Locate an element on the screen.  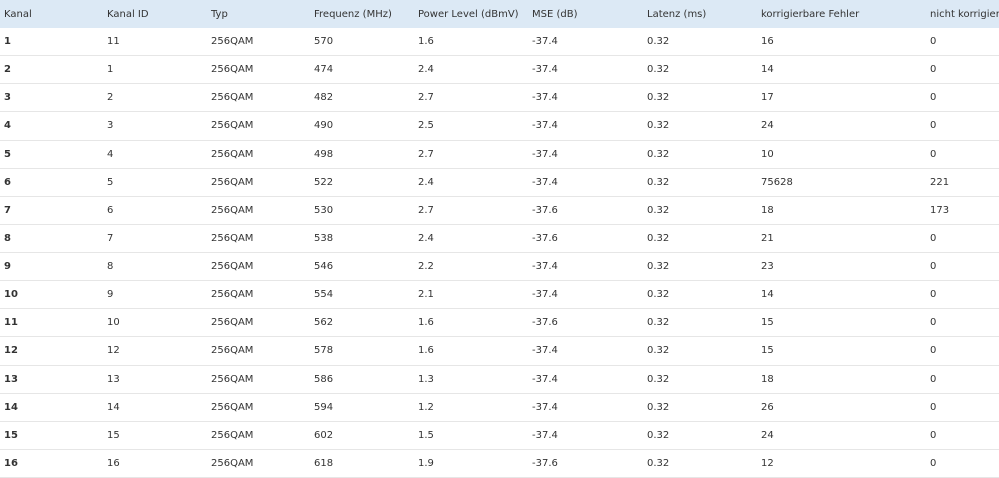
table-cell: 8 is located at coordinates (110, 267).